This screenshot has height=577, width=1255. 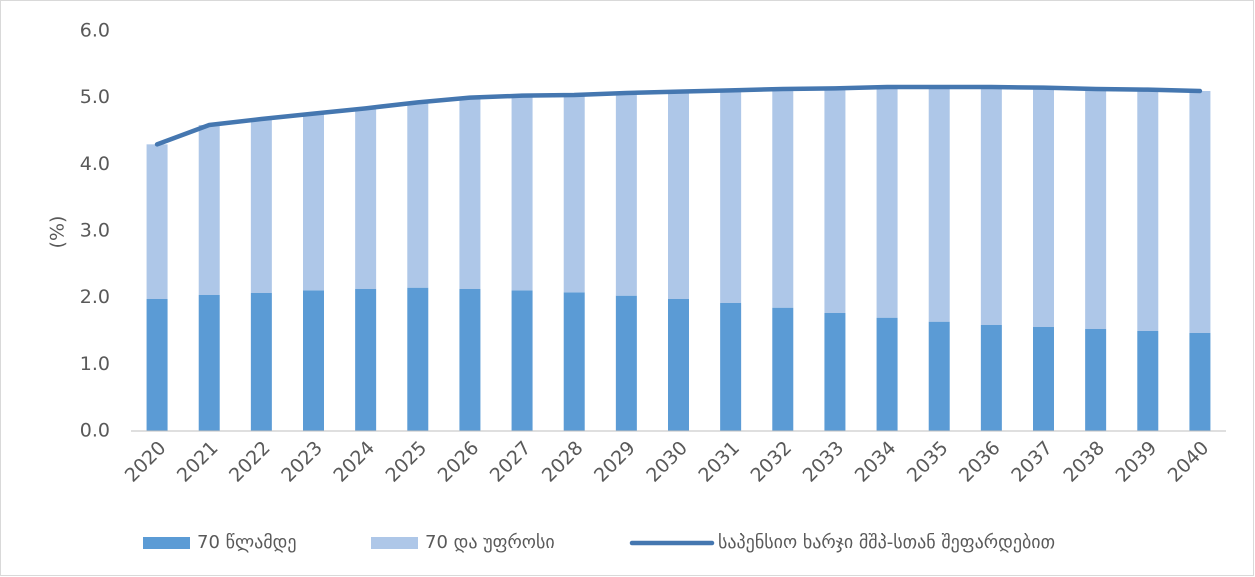 I want to click on y-tick-label: 0.0, so click(x=95, y=431).